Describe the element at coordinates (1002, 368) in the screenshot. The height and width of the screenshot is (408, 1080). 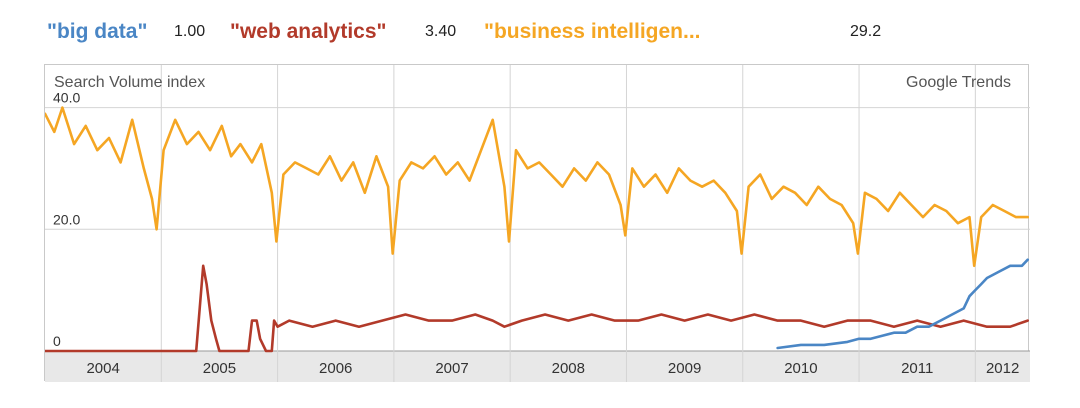
I see `x-tick-label: 2012` at that location.